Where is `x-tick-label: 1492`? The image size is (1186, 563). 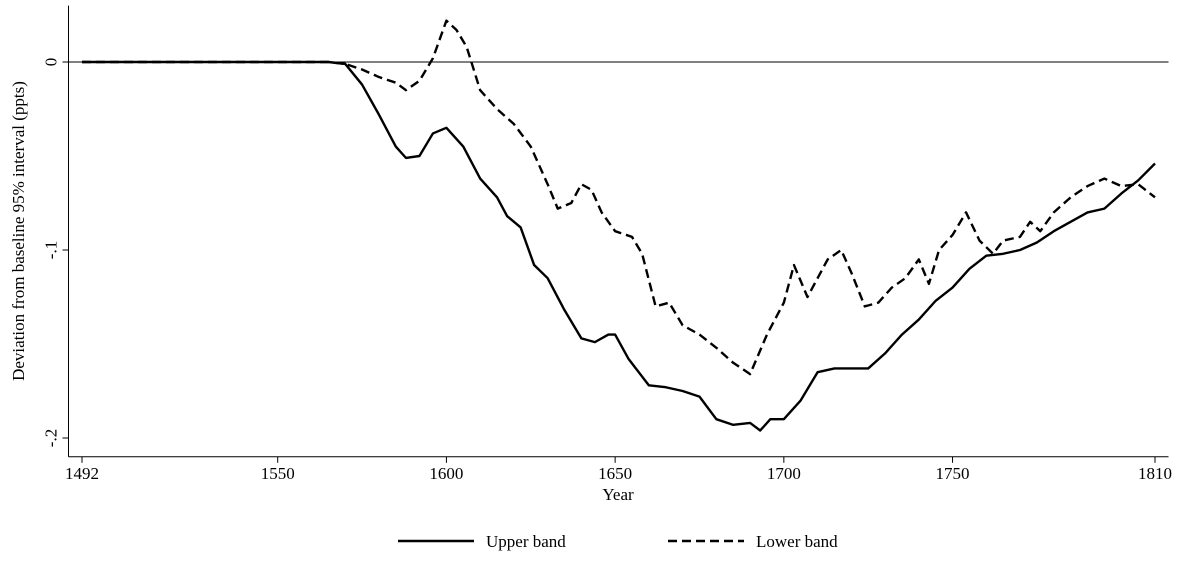
x-tick-label: 1492 is located at coordinates (82, 473).